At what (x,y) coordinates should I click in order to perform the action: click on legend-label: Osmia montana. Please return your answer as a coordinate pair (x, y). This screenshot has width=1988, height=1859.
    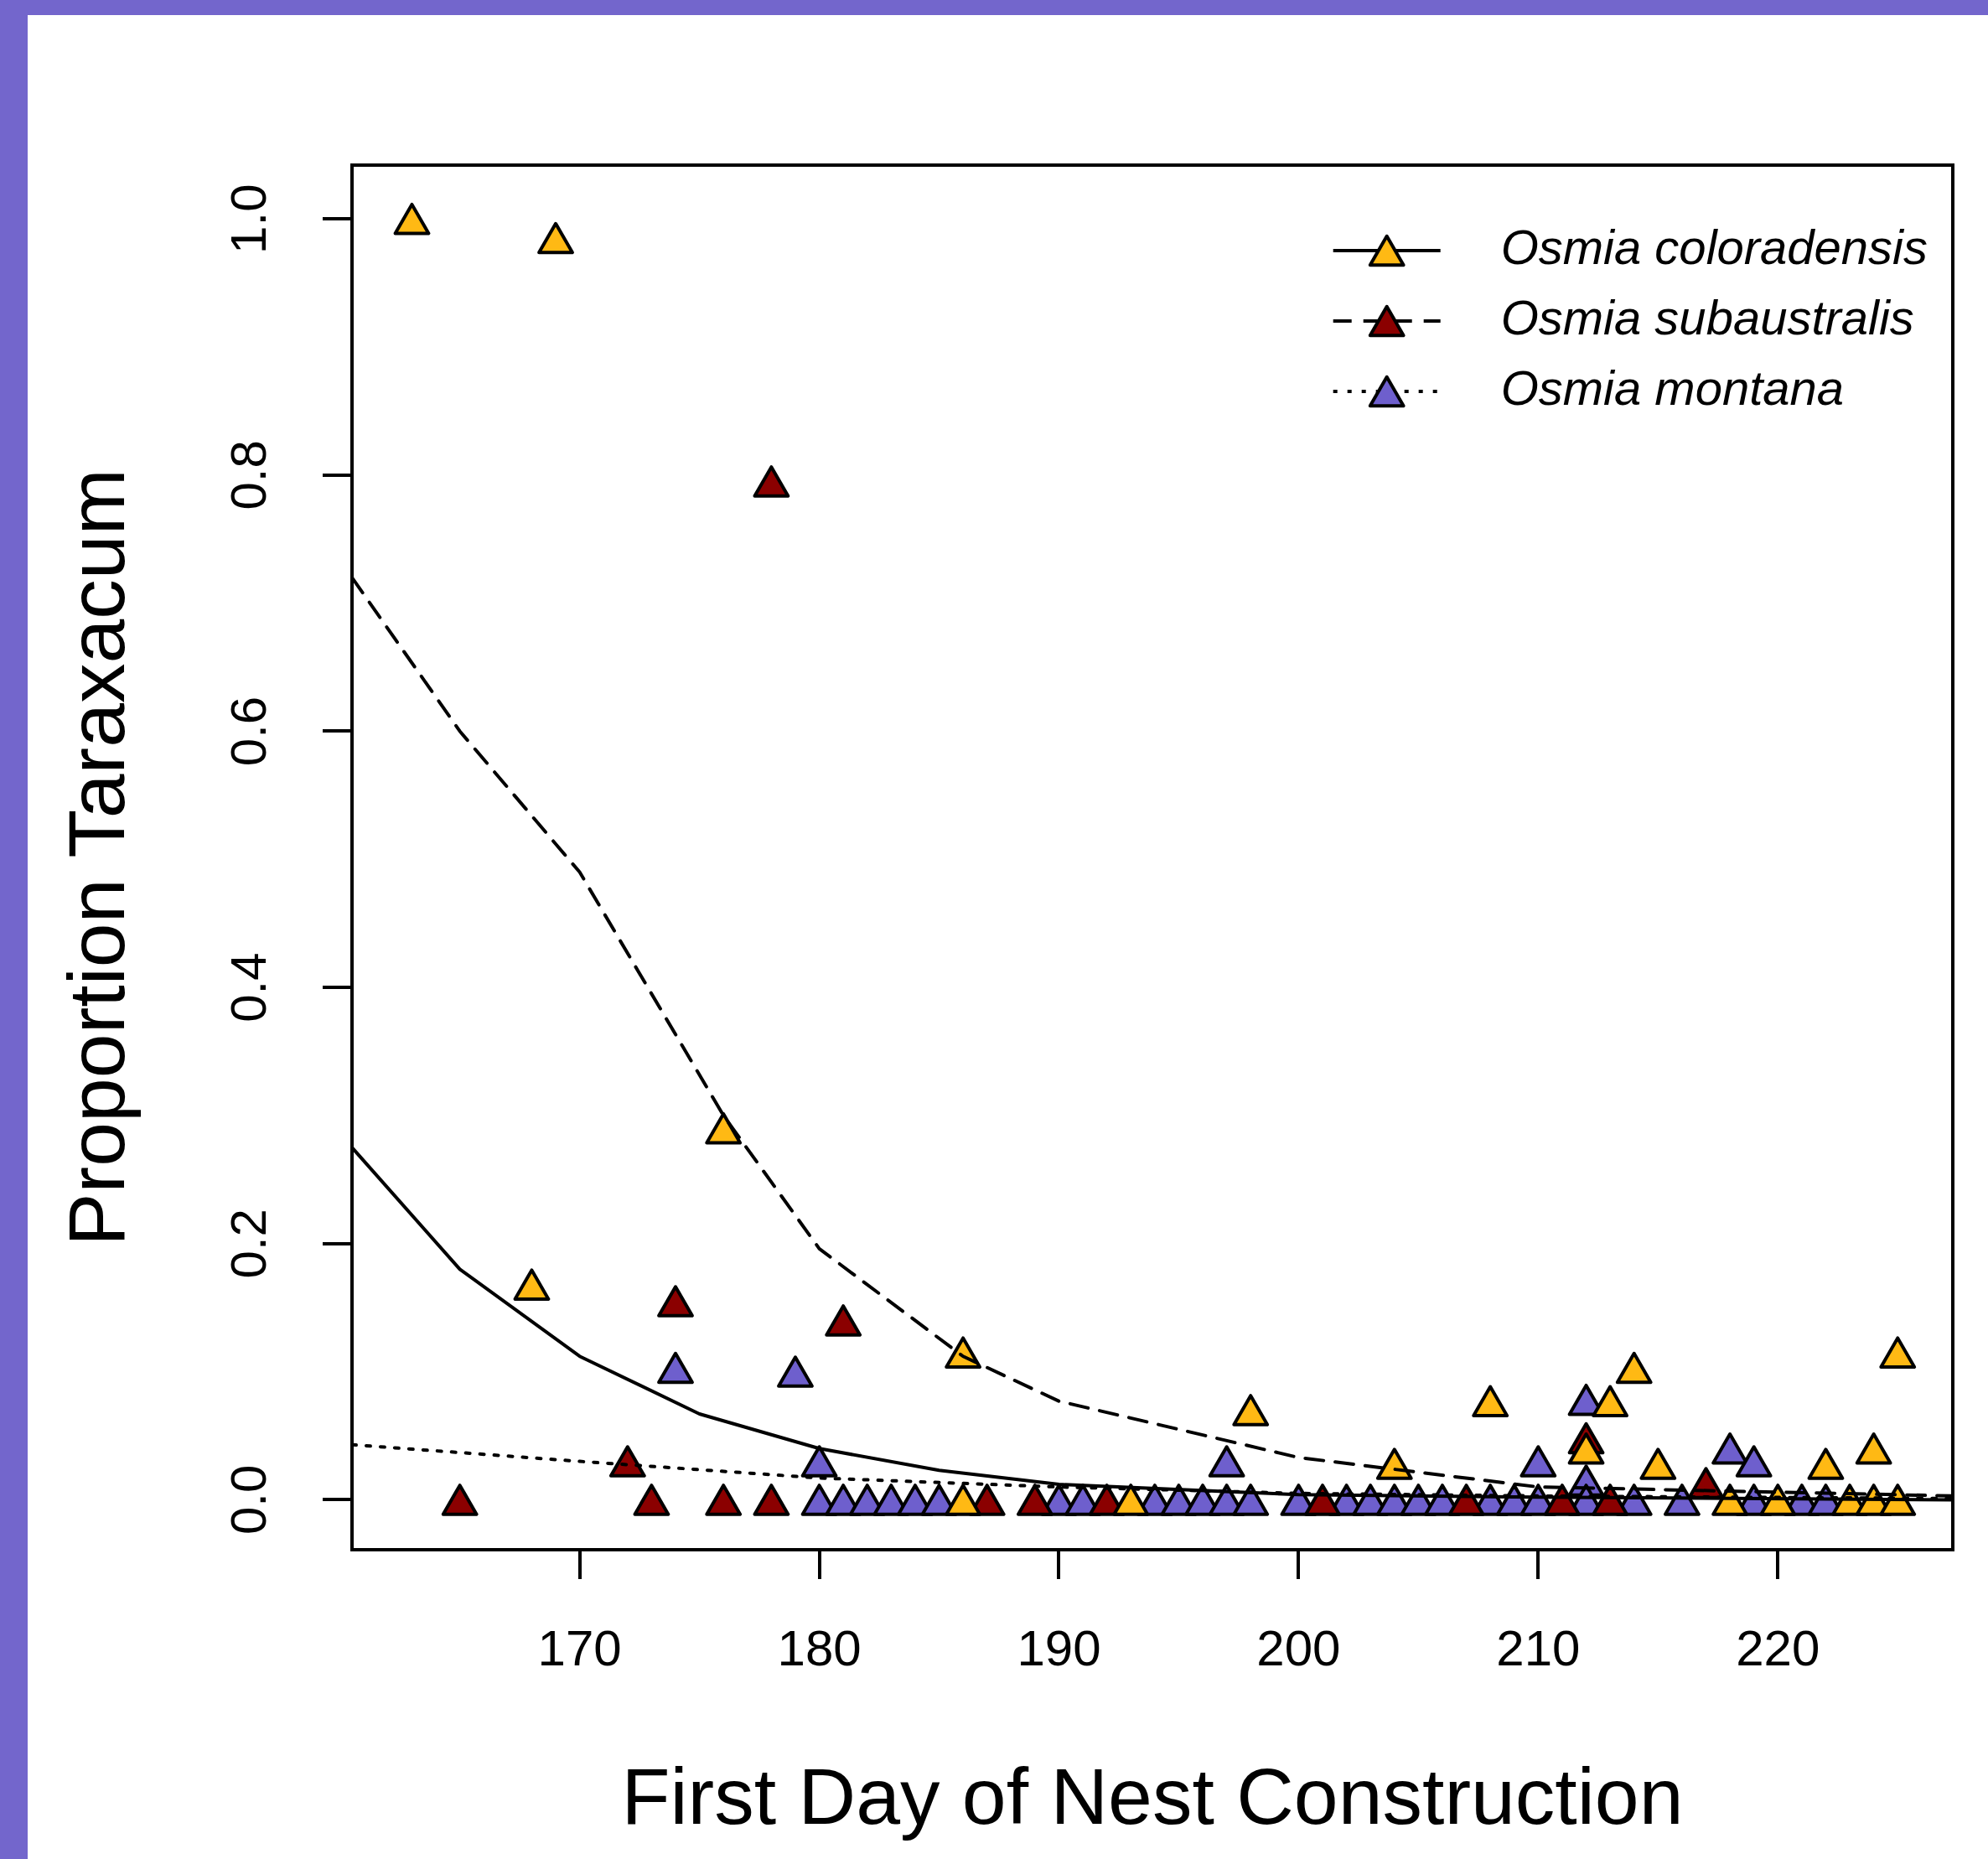
    Looking at the image, I should click on (1672, 388).